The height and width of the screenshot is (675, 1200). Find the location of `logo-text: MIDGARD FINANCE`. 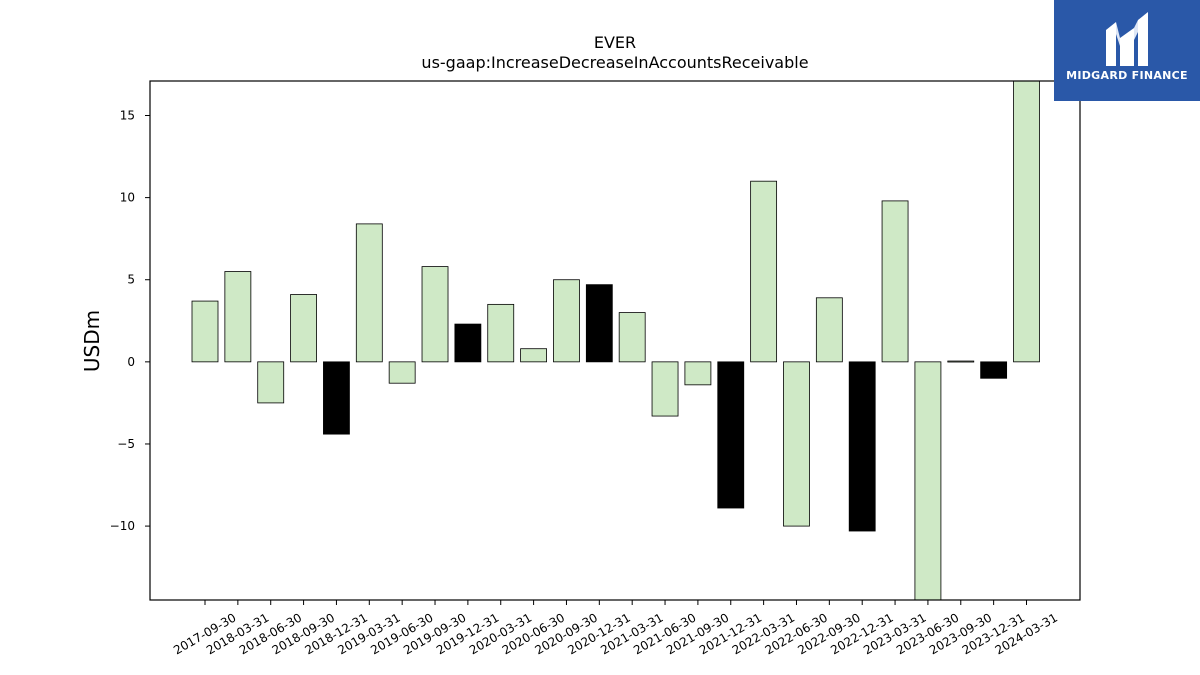

logo-text: MIDGARD FINANCE is located at coordinates (1127, 75).